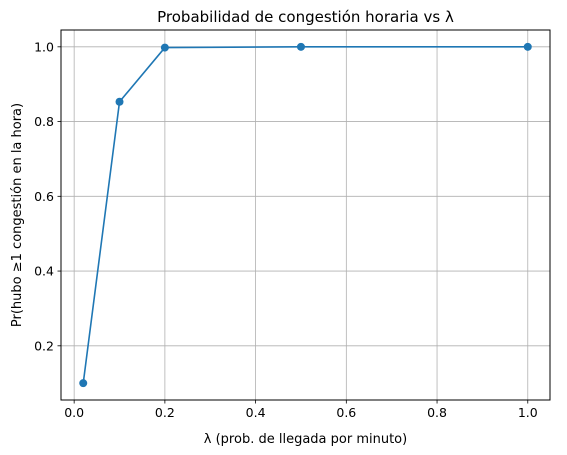 This screenshot has width=567, height=455. I want to click on y-axis: 0.2 0.4 0.6 0.8 1.0, so click(47, 196).